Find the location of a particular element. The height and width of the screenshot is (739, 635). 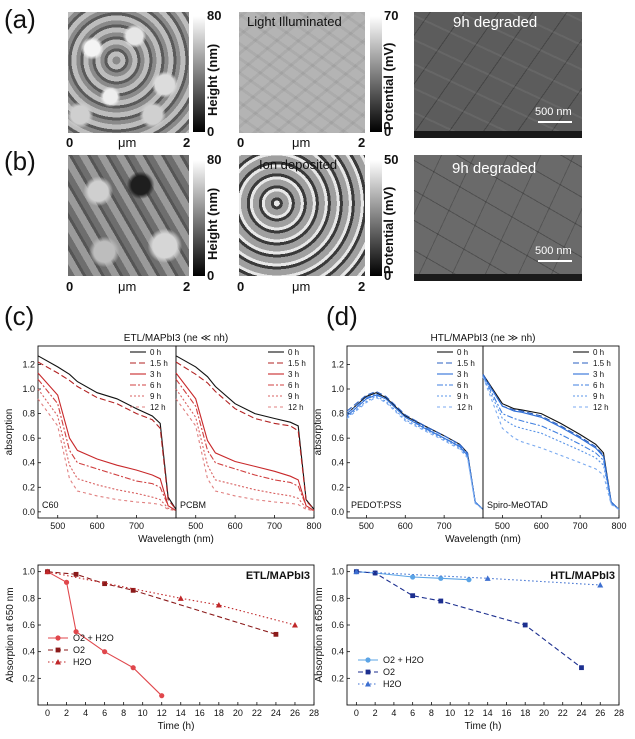

kpfm-potential-image-b is located at coordinates (302, 215).